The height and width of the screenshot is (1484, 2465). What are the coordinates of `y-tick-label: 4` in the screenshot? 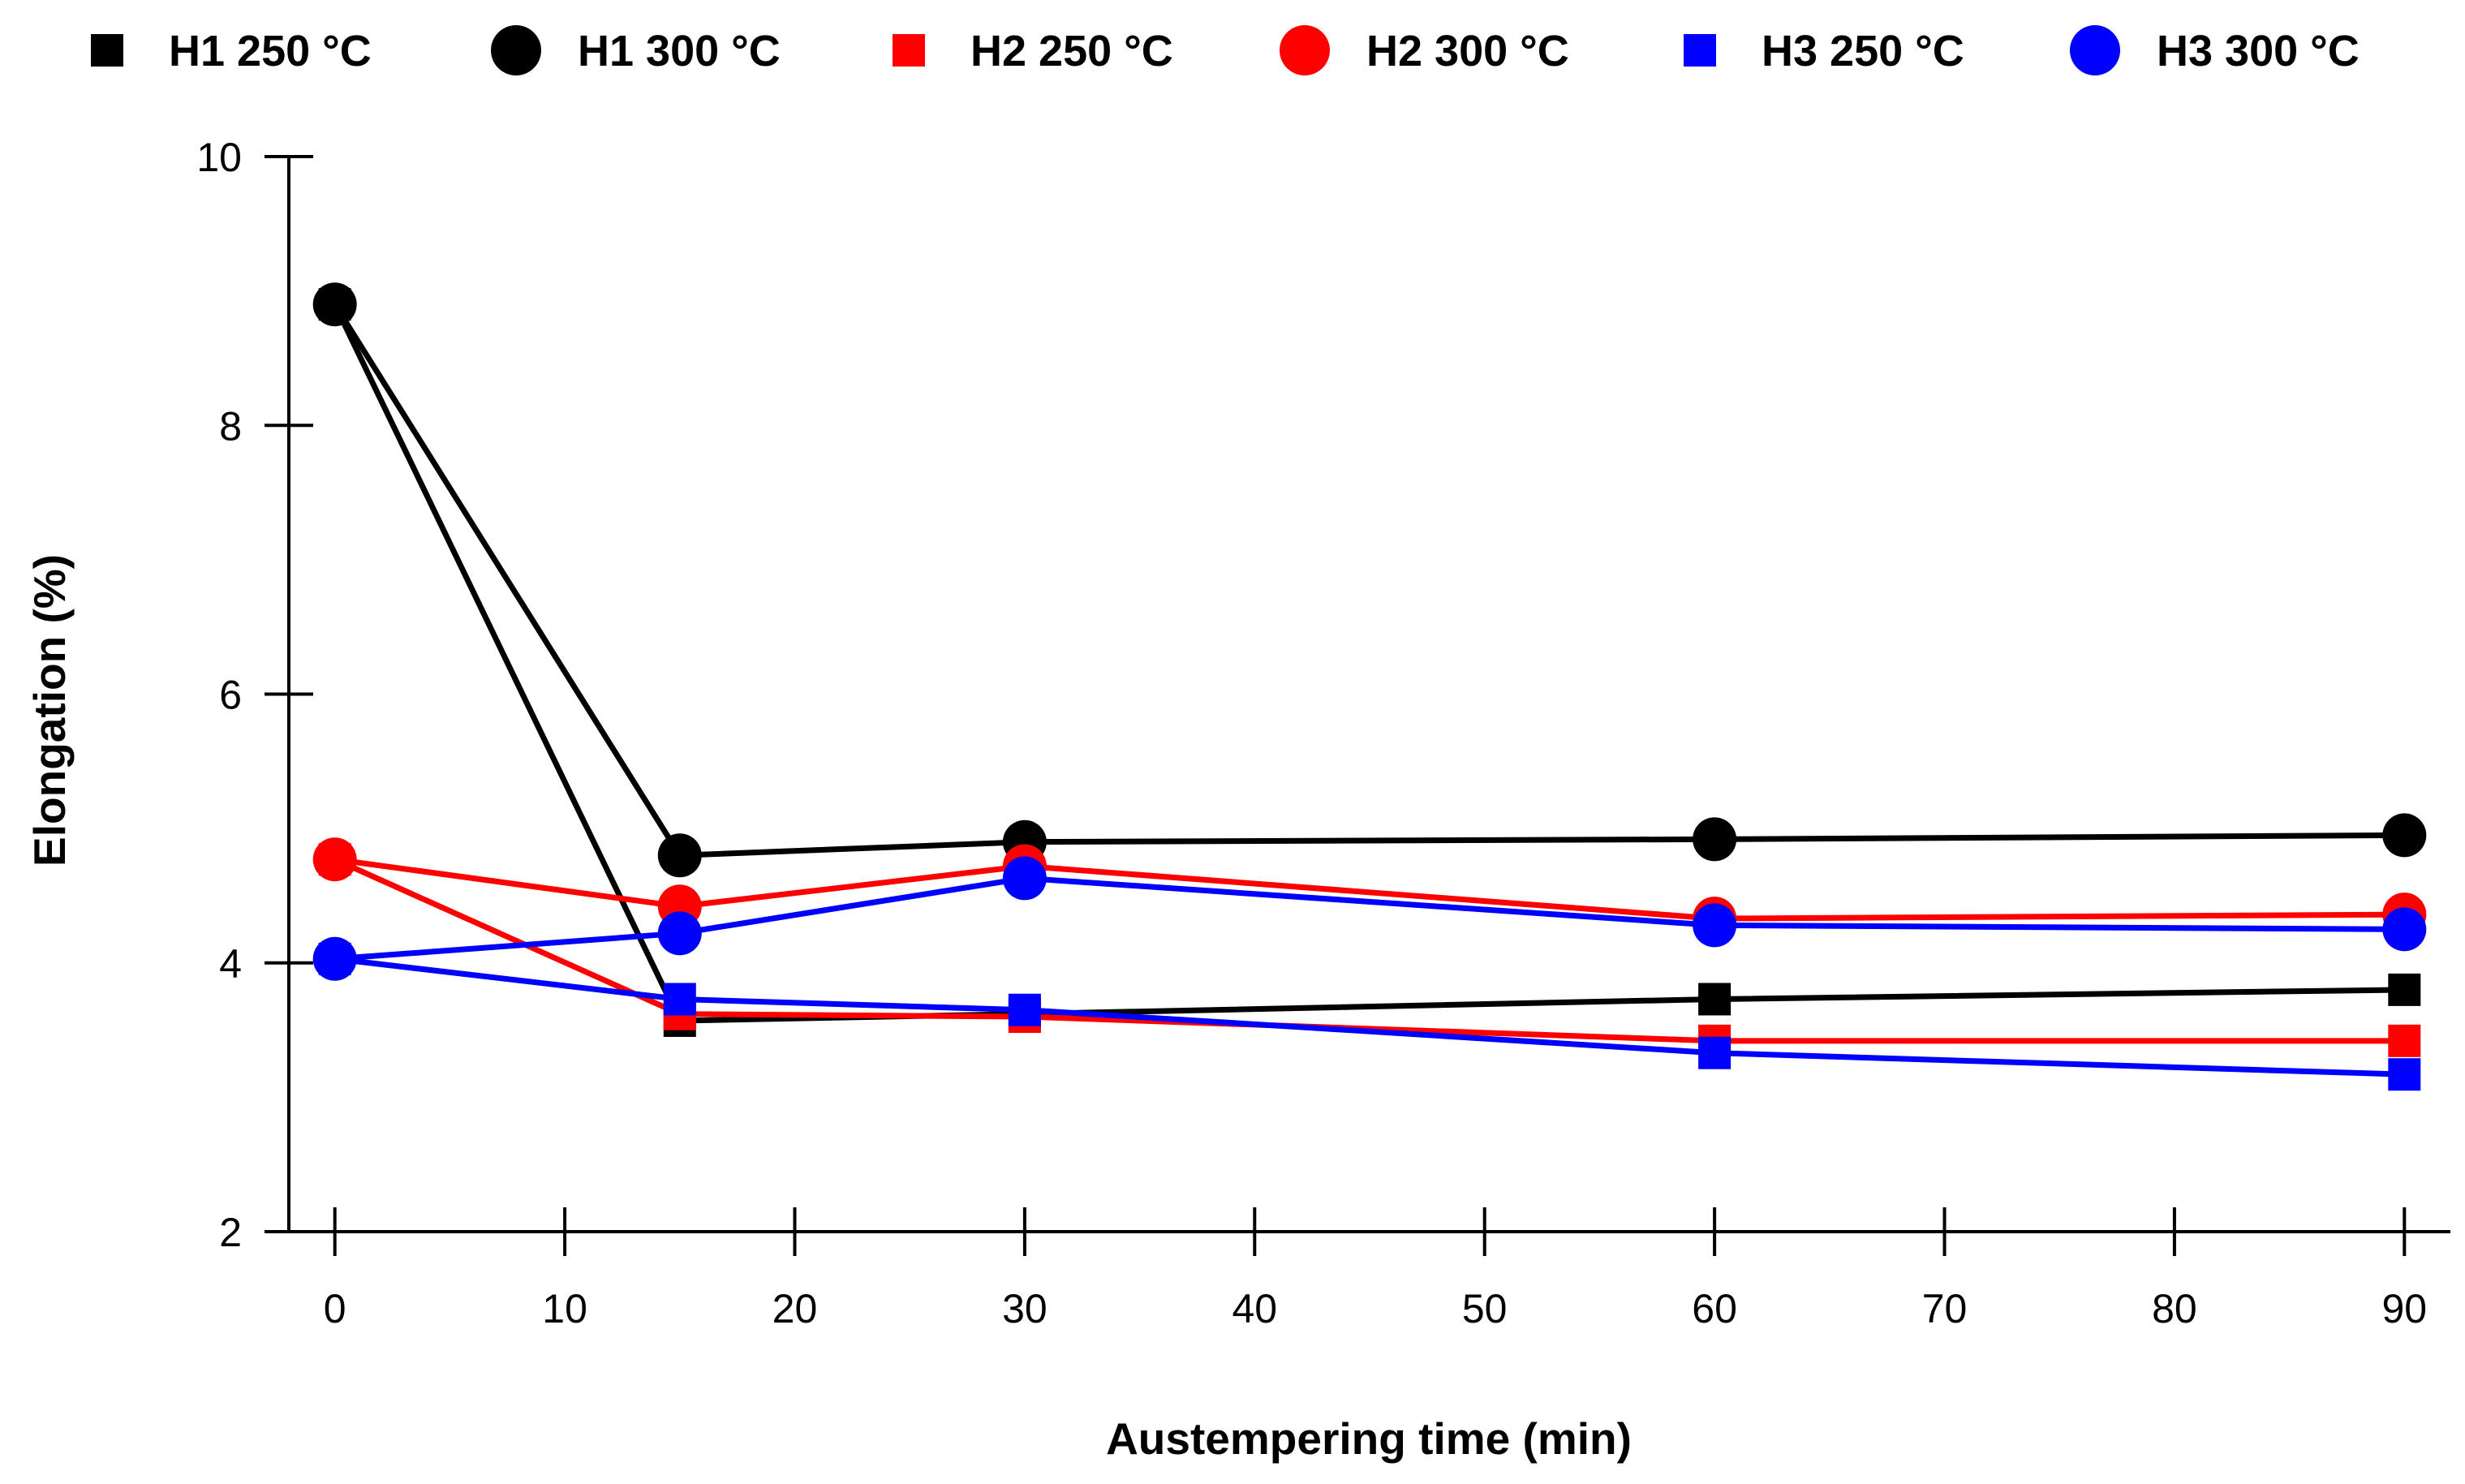 It's located at (230, 964).